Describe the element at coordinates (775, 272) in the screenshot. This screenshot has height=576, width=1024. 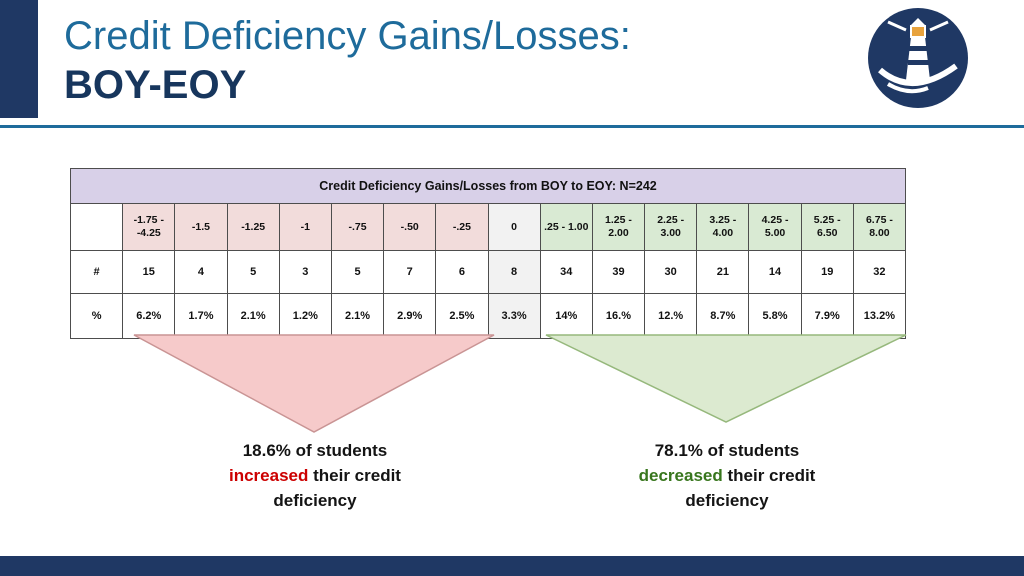
I see `count-cell: 14` at that location.